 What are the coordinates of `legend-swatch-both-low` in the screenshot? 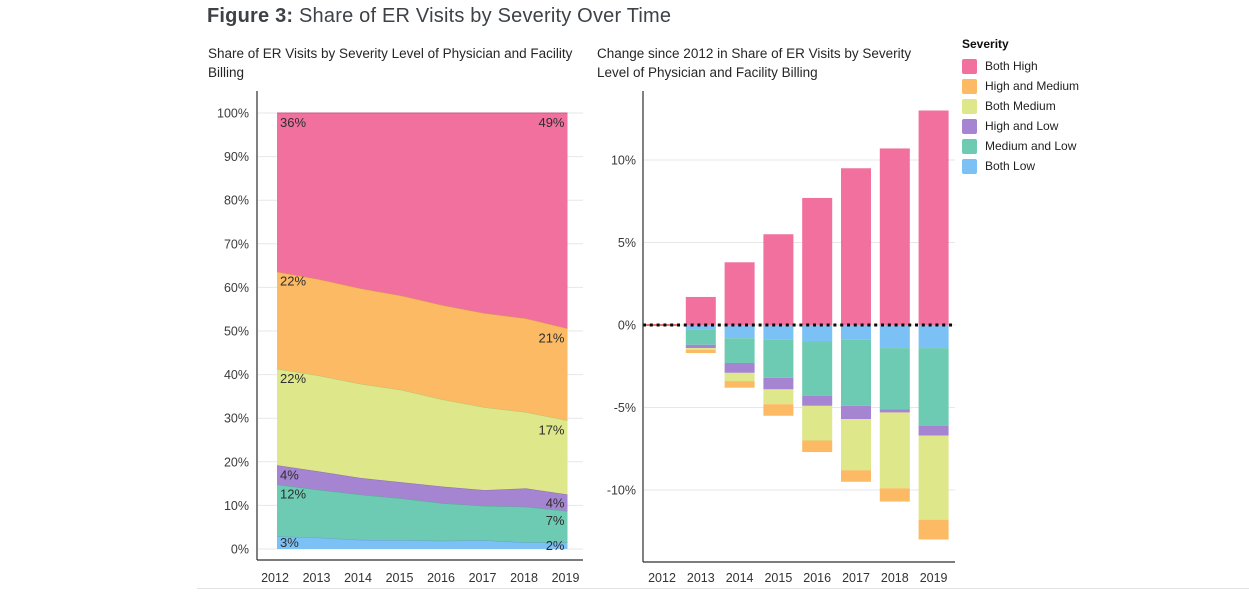 It's located at (969, 166).